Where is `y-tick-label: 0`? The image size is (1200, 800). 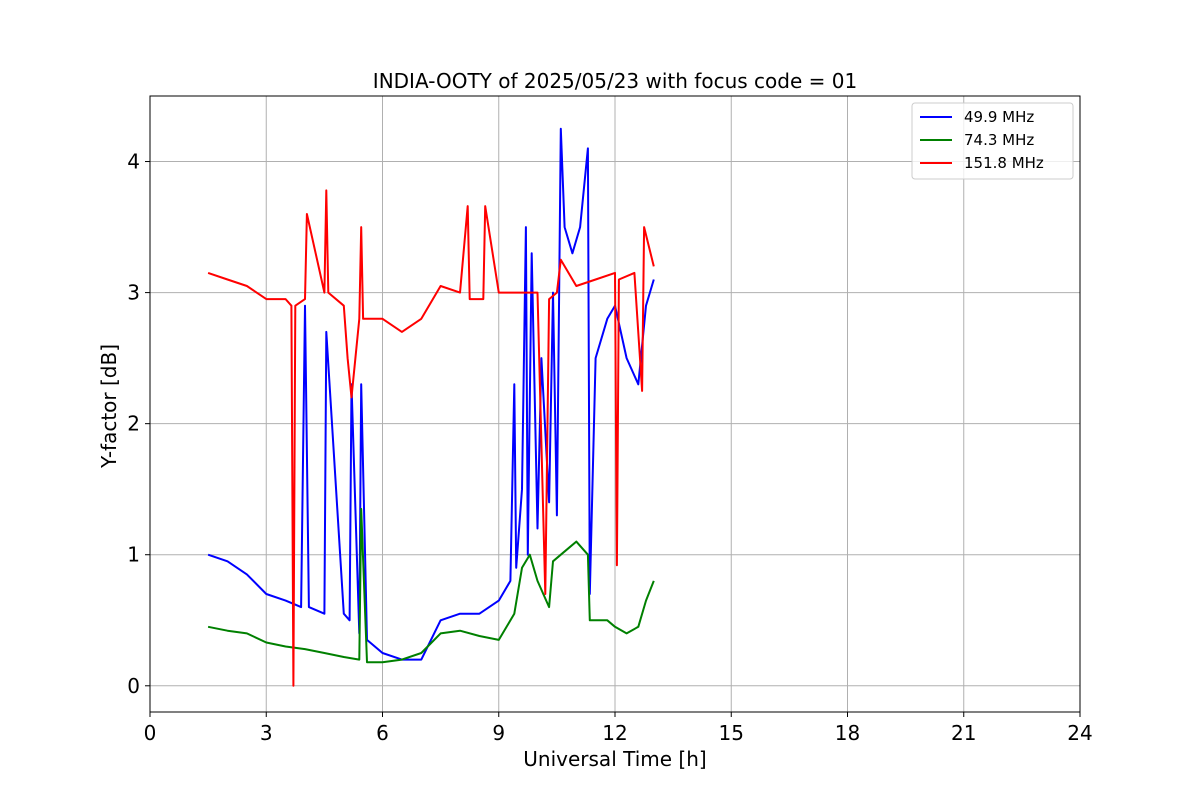 y-tick-label: 0 is located at coordinates (133, 686).